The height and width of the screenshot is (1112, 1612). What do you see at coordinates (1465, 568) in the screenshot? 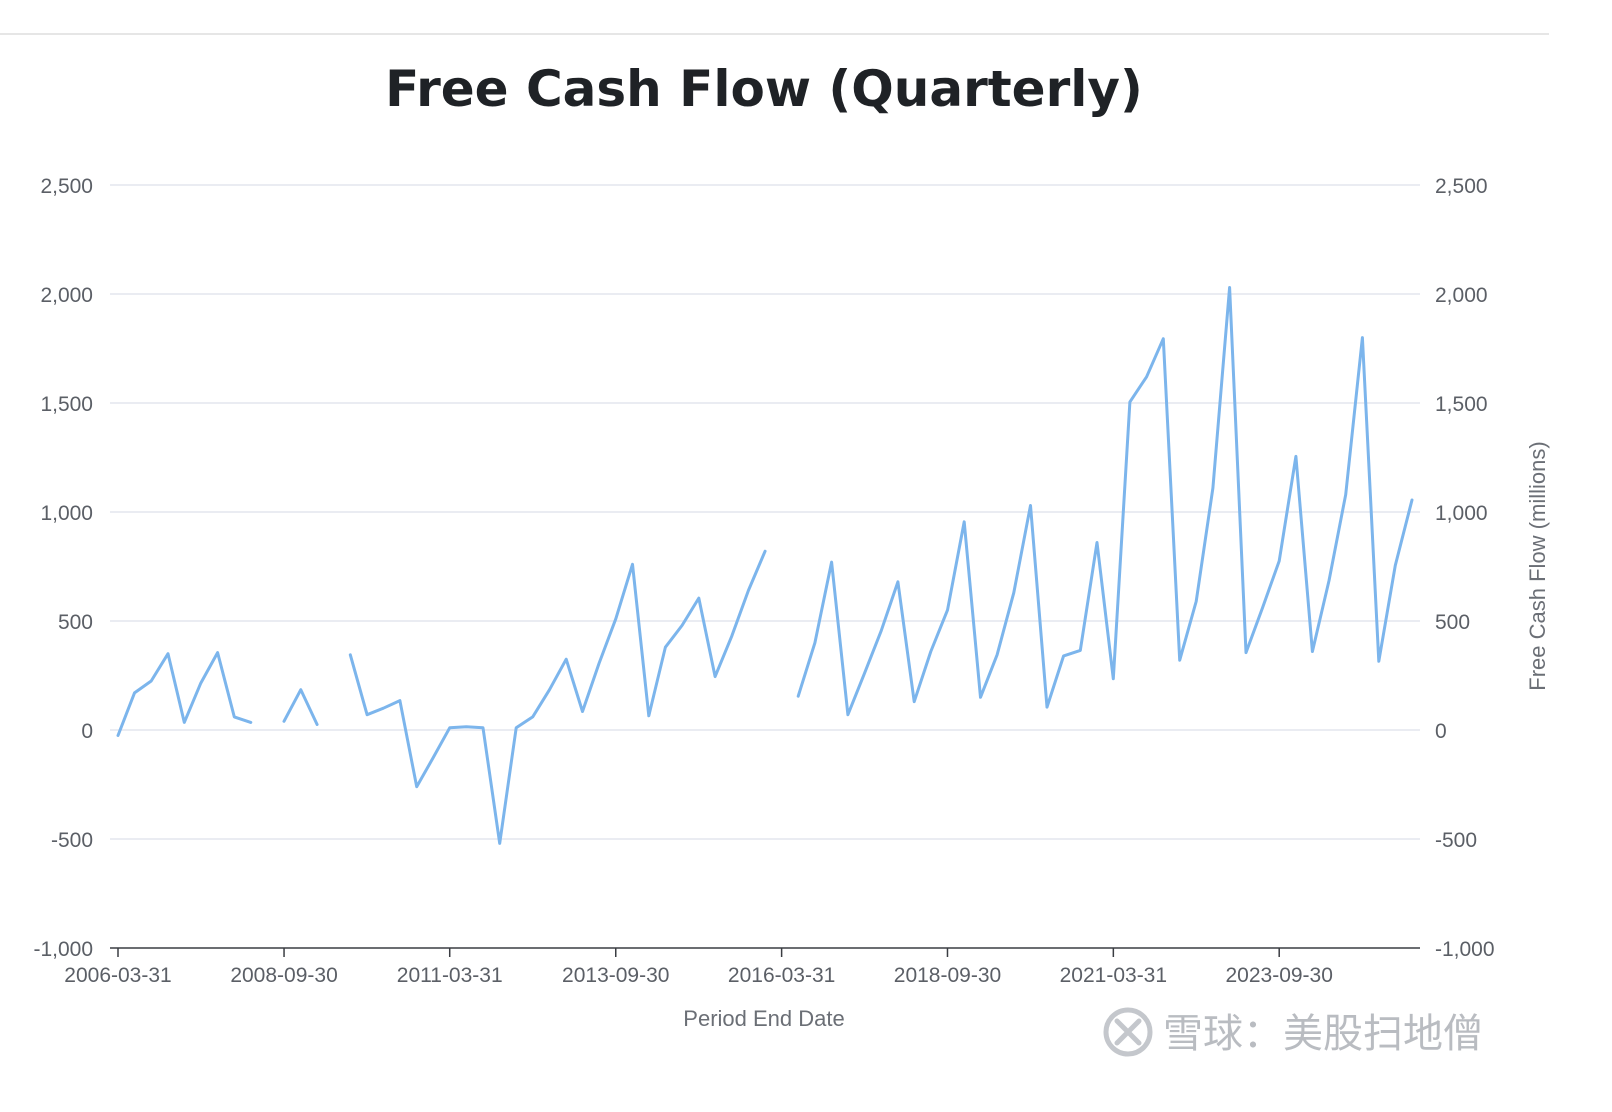
I see `right-y-axis-labels: -1,000 -500 0 500 1,000 1,500 2,000 2,500` at bounding box center [1465, 568].